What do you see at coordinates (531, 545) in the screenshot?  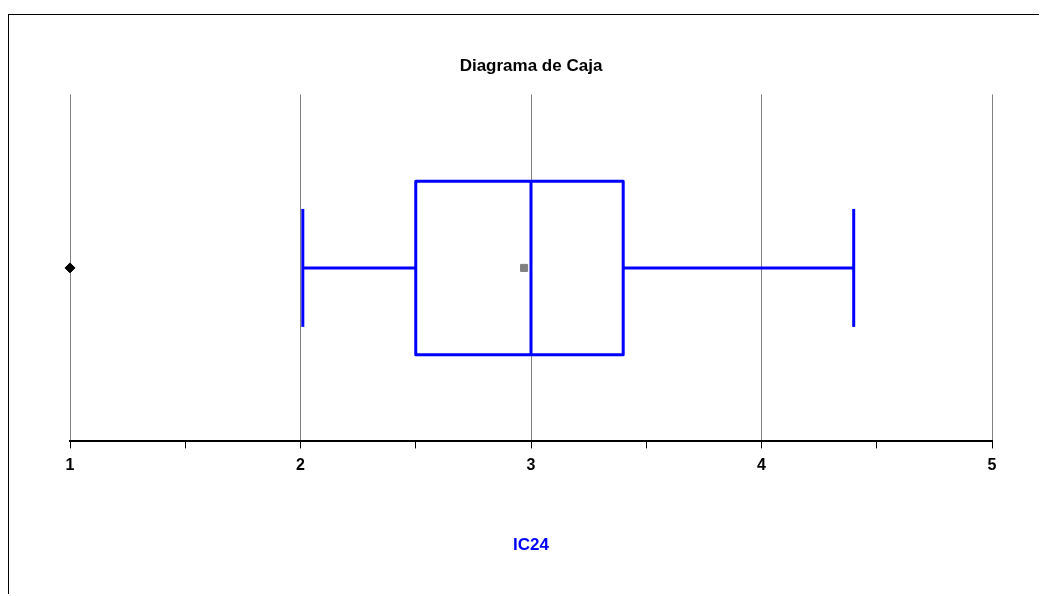 I see `x-axis-title: IC24` at bounding box center [531, 545].